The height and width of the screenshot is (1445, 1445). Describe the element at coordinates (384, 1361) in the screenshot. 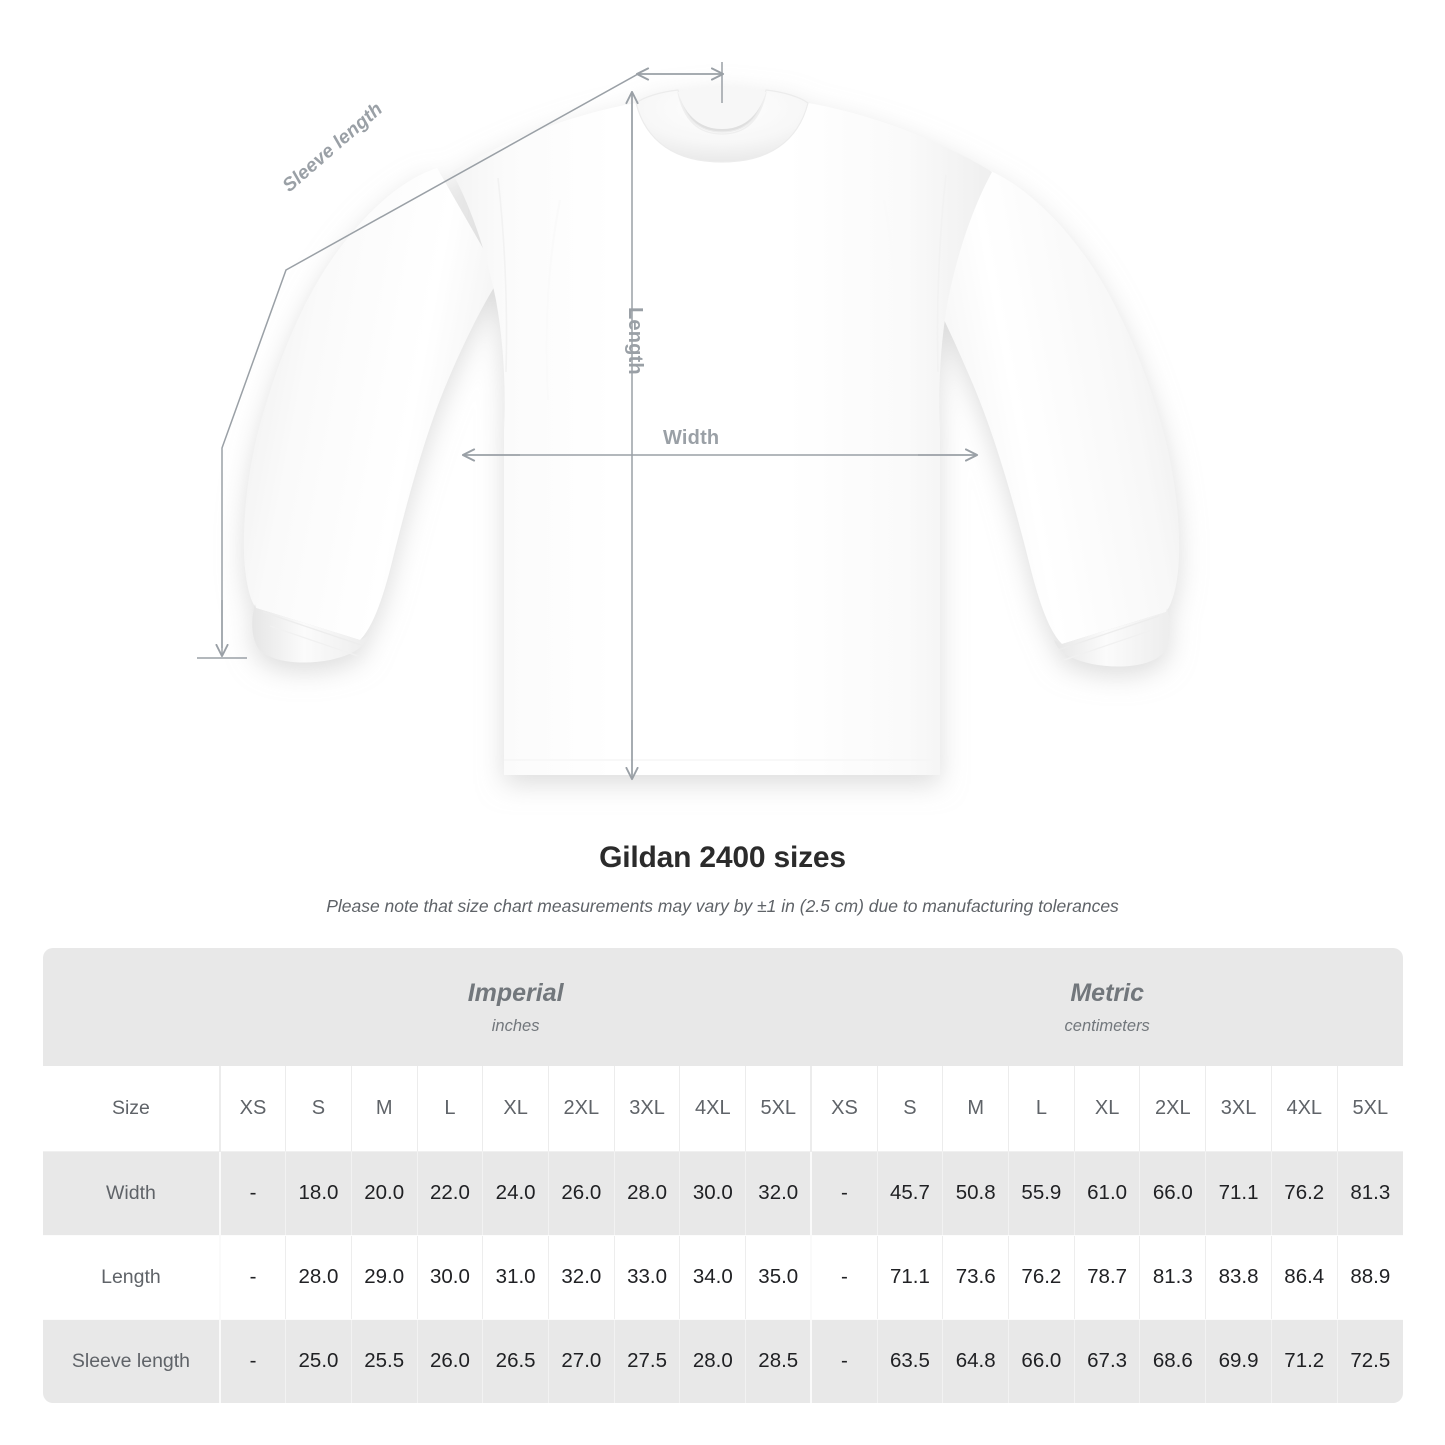

I see `sleeve-imperial-m: 25.5` at that location.